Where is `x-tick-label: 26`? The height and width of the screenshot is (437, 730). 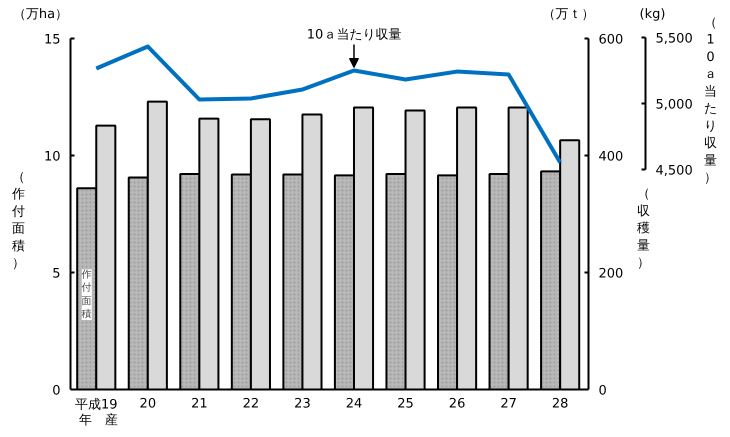 x-tick-label: 26 is located at coordinates (457, 404).